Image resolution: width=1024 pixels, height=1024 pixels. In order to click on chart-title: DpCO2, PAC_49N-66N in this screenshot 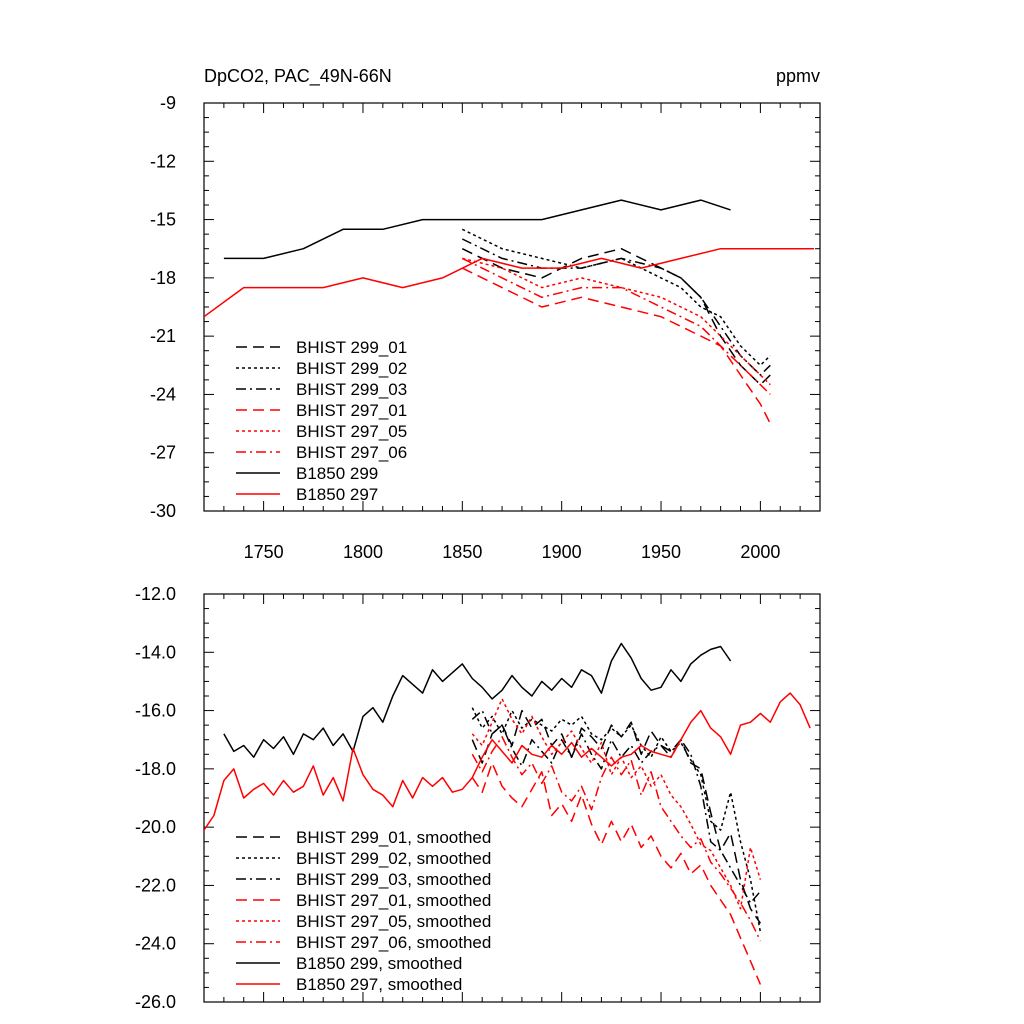, I will do `click(298, 76)`.